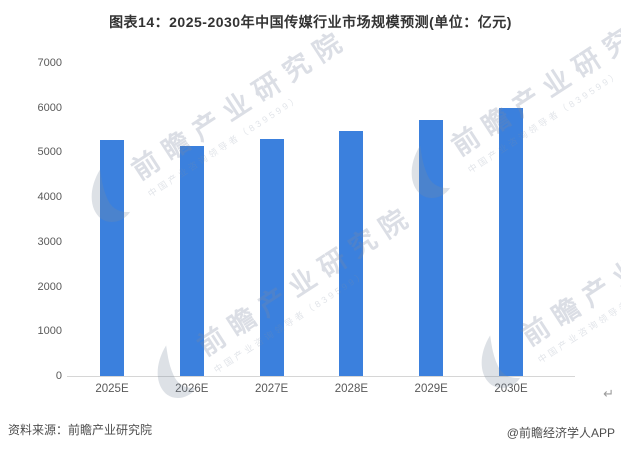  Describe the element at coordinates (431, 389) in the screenshot. I see `x-tick-label-2029E: 2029E` at that location.